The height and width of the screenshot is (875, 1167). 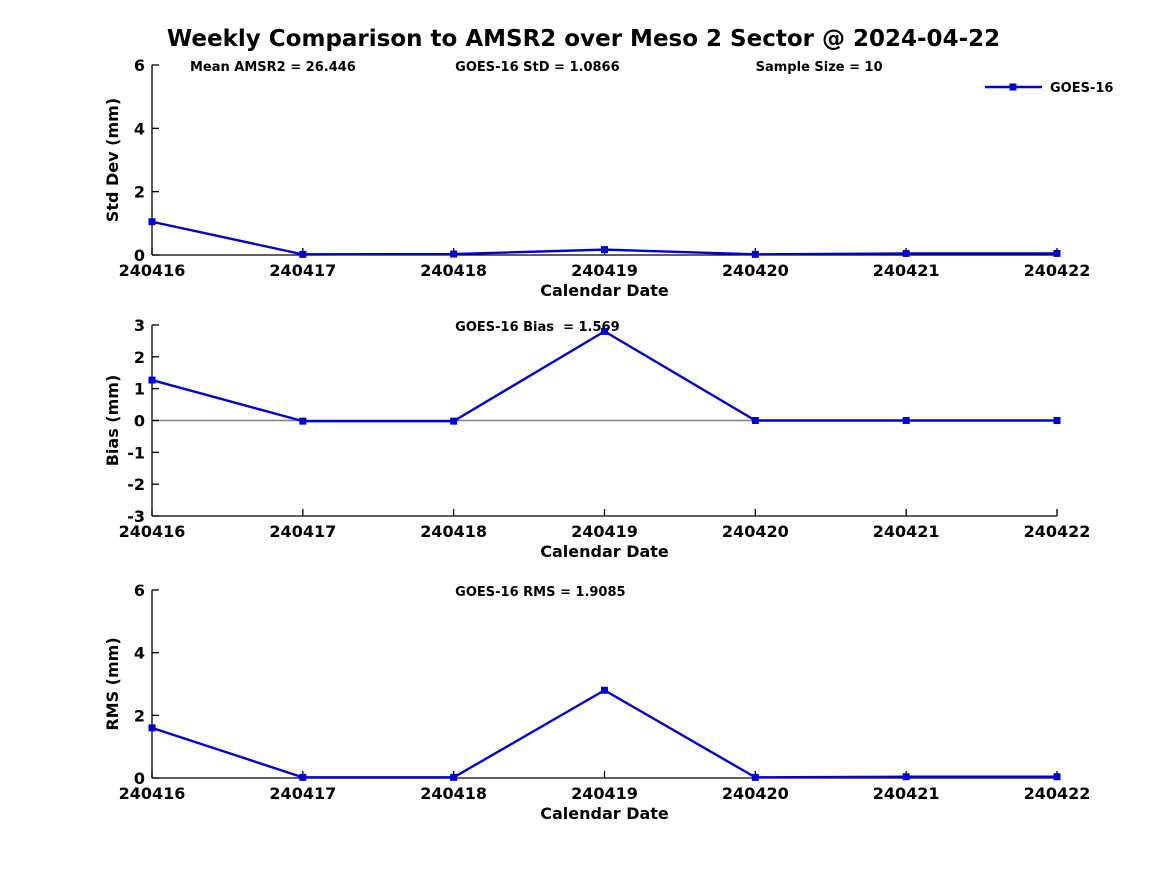 What do you see at coordinates (537, 327) in the screenshot?
I see `annotation: GOES-16 Bias = 1.569` at bounding box center [537, 327].